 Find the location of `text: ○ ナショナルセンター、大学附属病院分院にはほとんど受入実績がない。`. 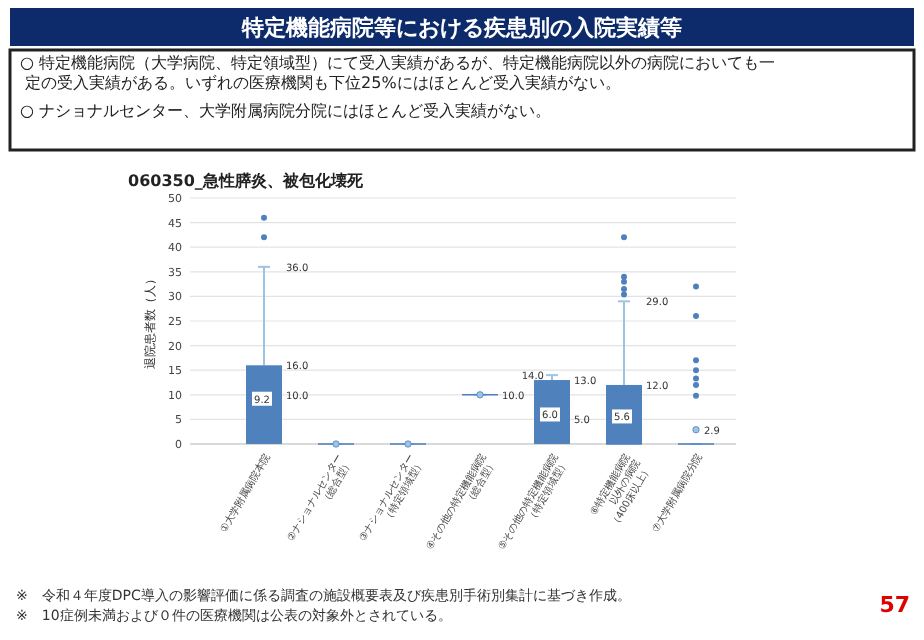

text: ○ ナショナルセンター、大学附属病院分院にはほとんど受入実績がない。 is located at coordinates (286, 111).